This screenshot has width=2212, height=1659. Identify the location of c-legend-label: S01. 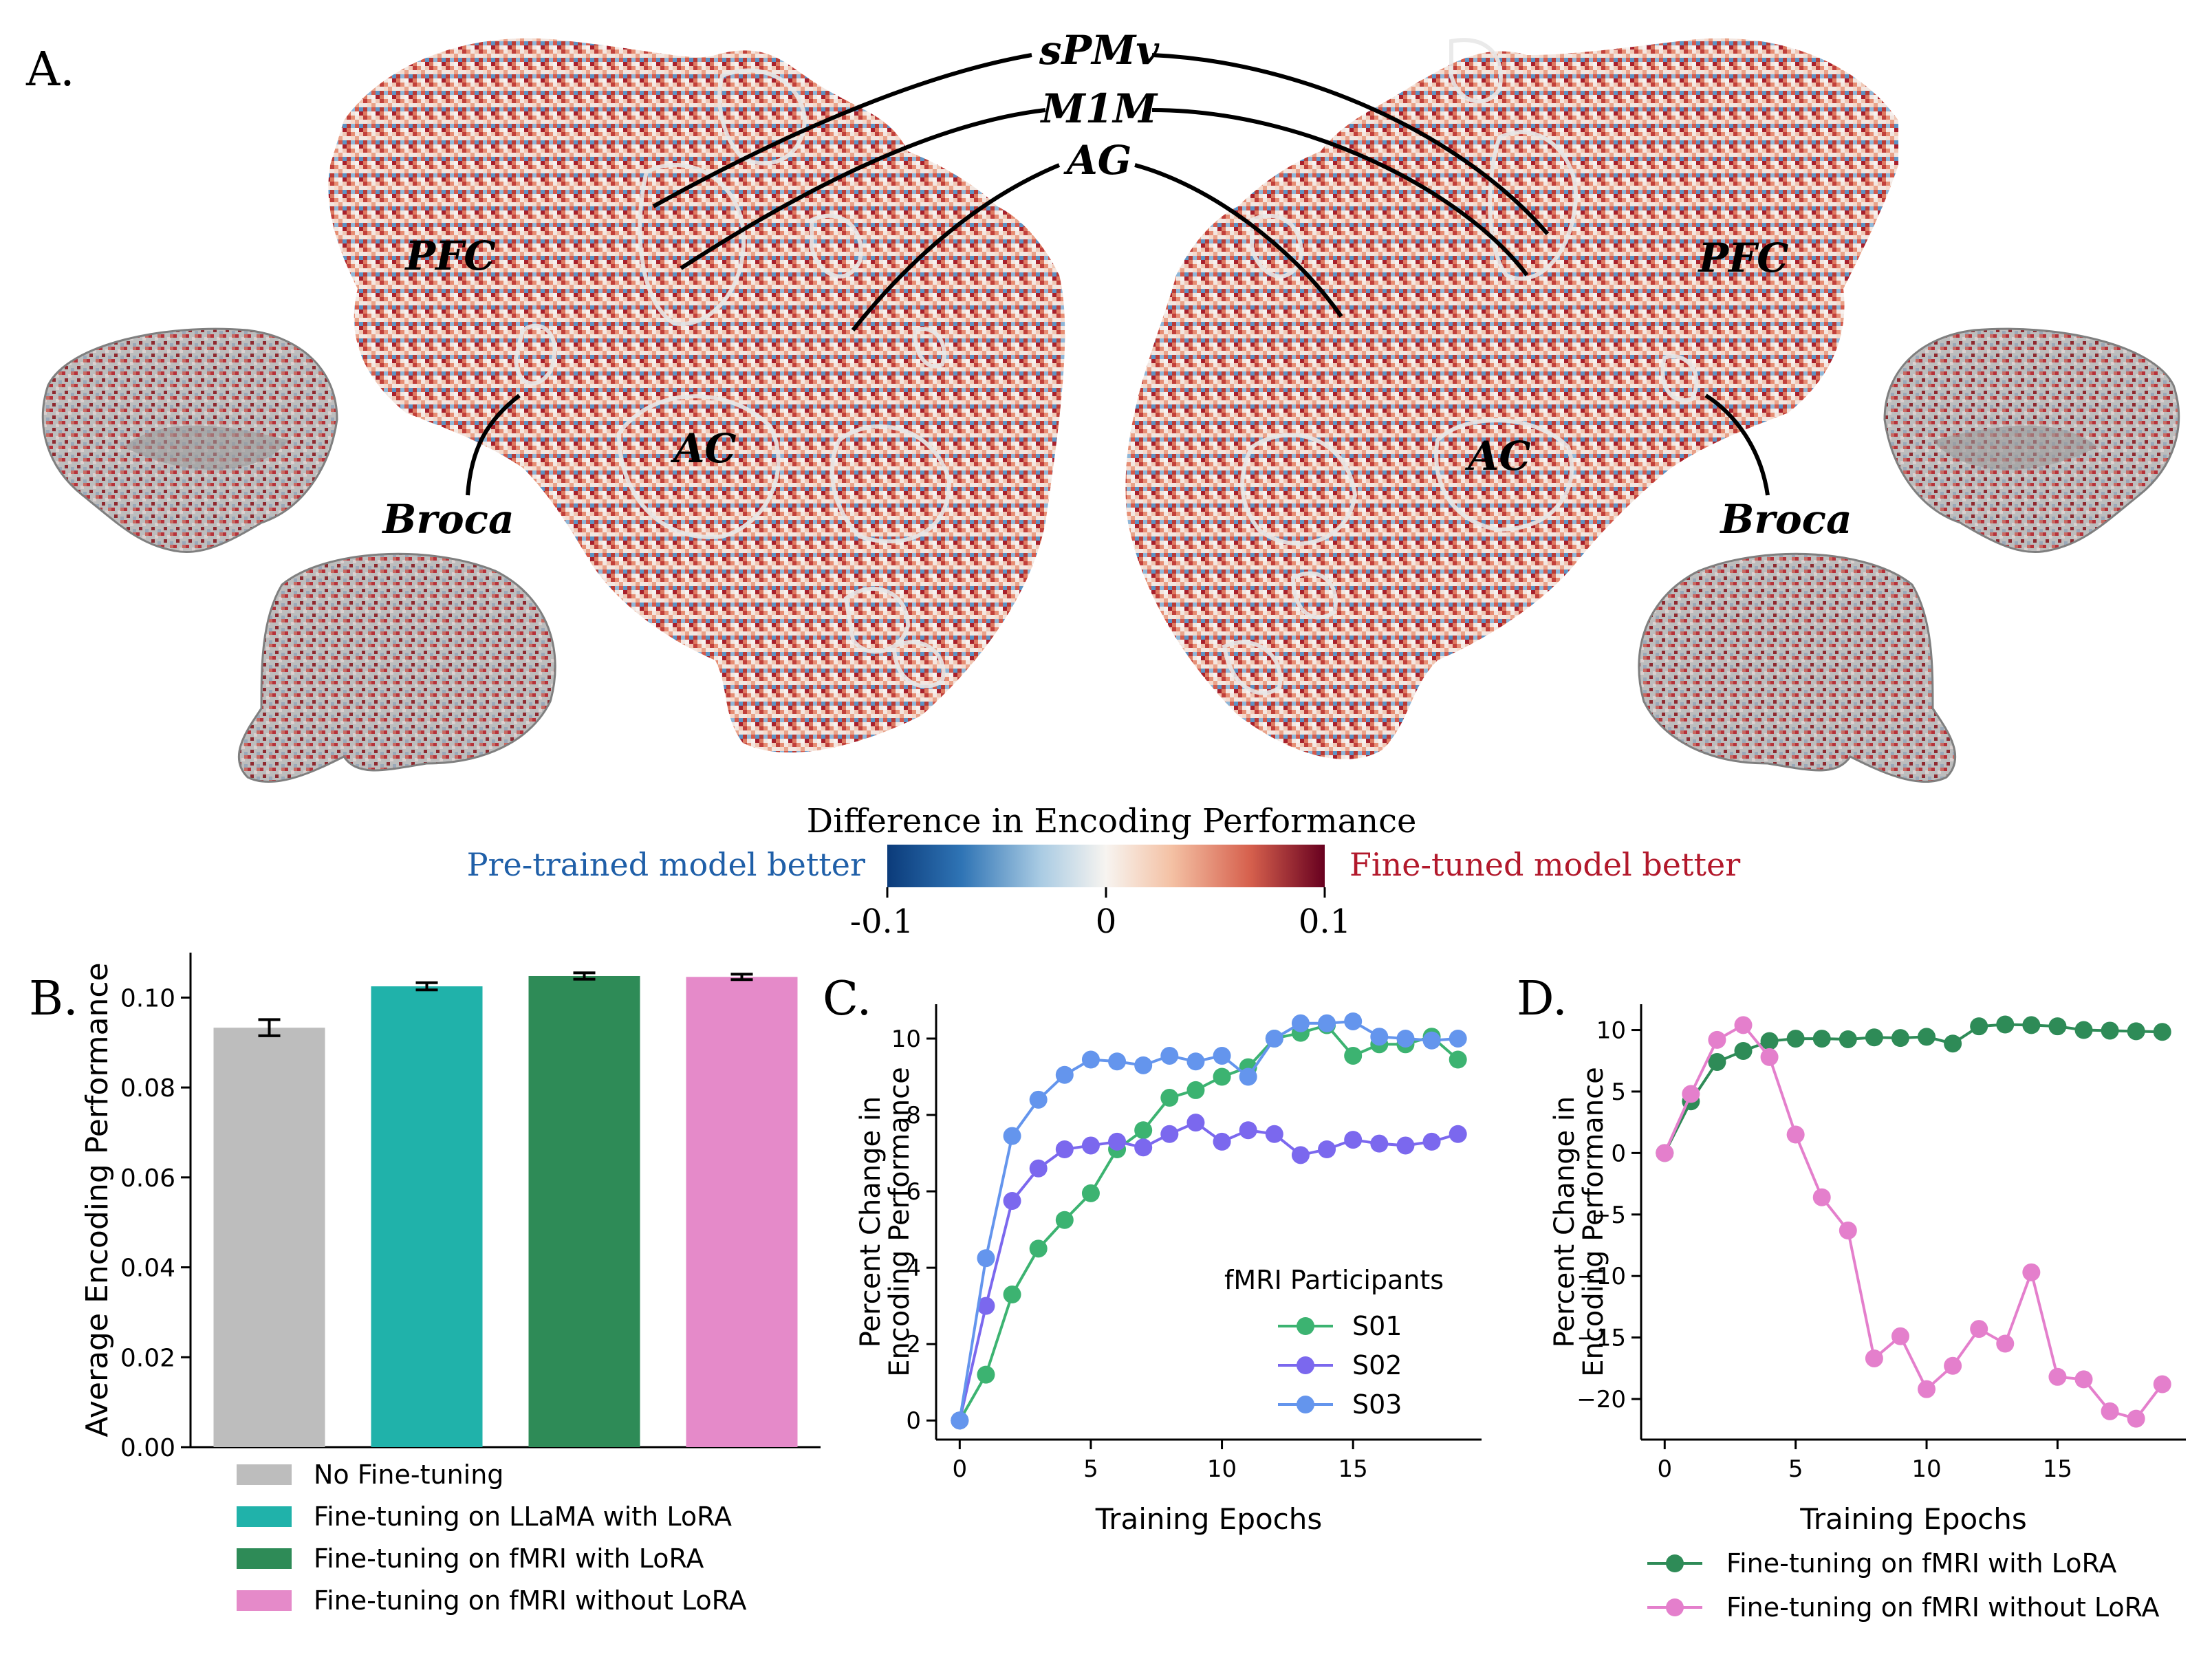
(1377, 1326).